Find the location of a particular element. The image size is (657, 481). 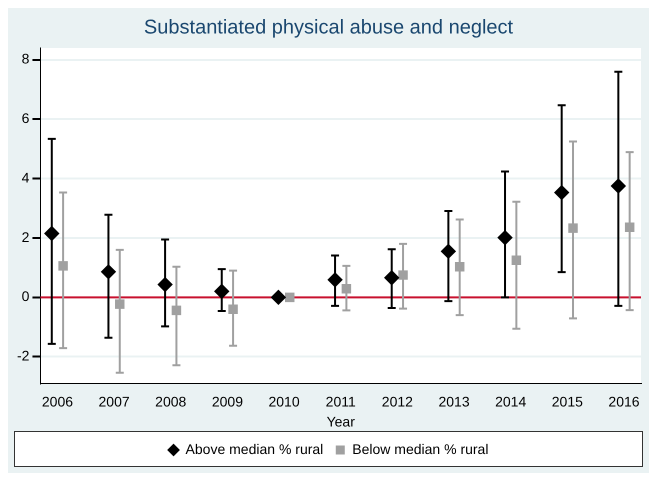

legend-label: Below median % rural is located at coordinates (420, 448).